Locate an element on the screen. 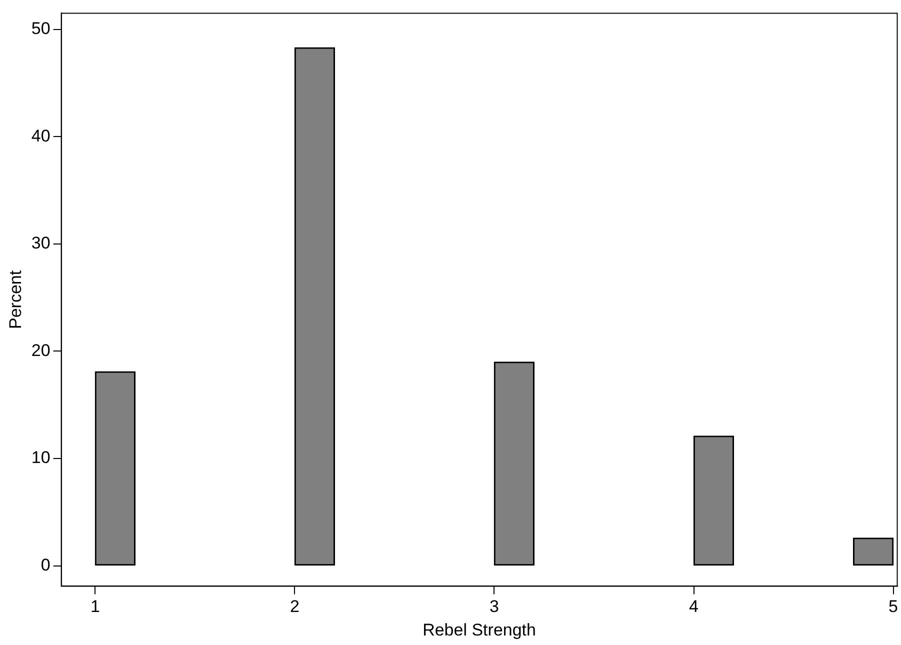  x-tick-label: 5 is located at coordinates (893, 606).